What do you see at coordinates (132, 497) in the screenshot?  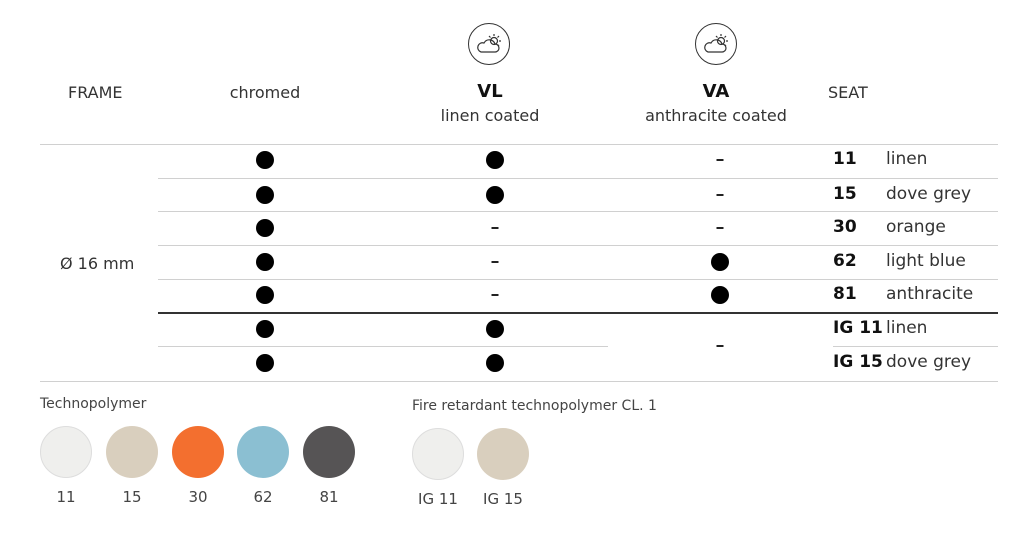 I see `swatch-label: 15` at bounding box center [132, 497].